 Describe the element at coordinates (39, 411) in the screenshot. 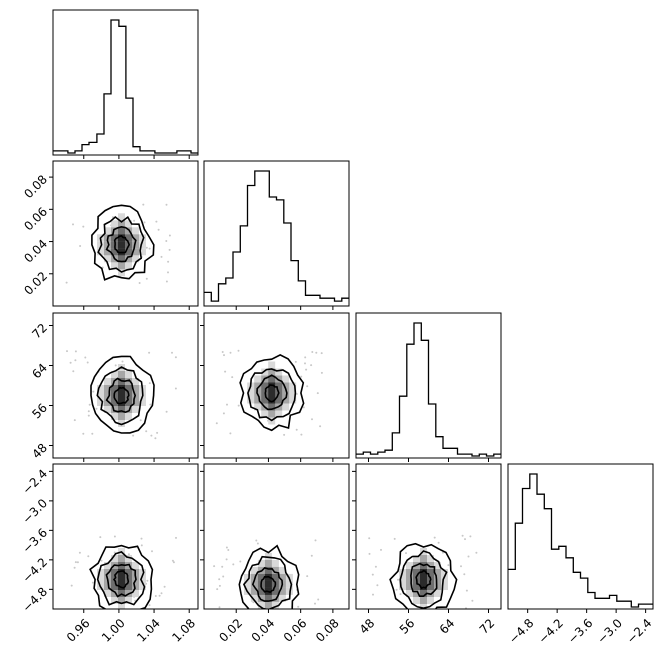

I see `y-tick-label: 56` at that location.